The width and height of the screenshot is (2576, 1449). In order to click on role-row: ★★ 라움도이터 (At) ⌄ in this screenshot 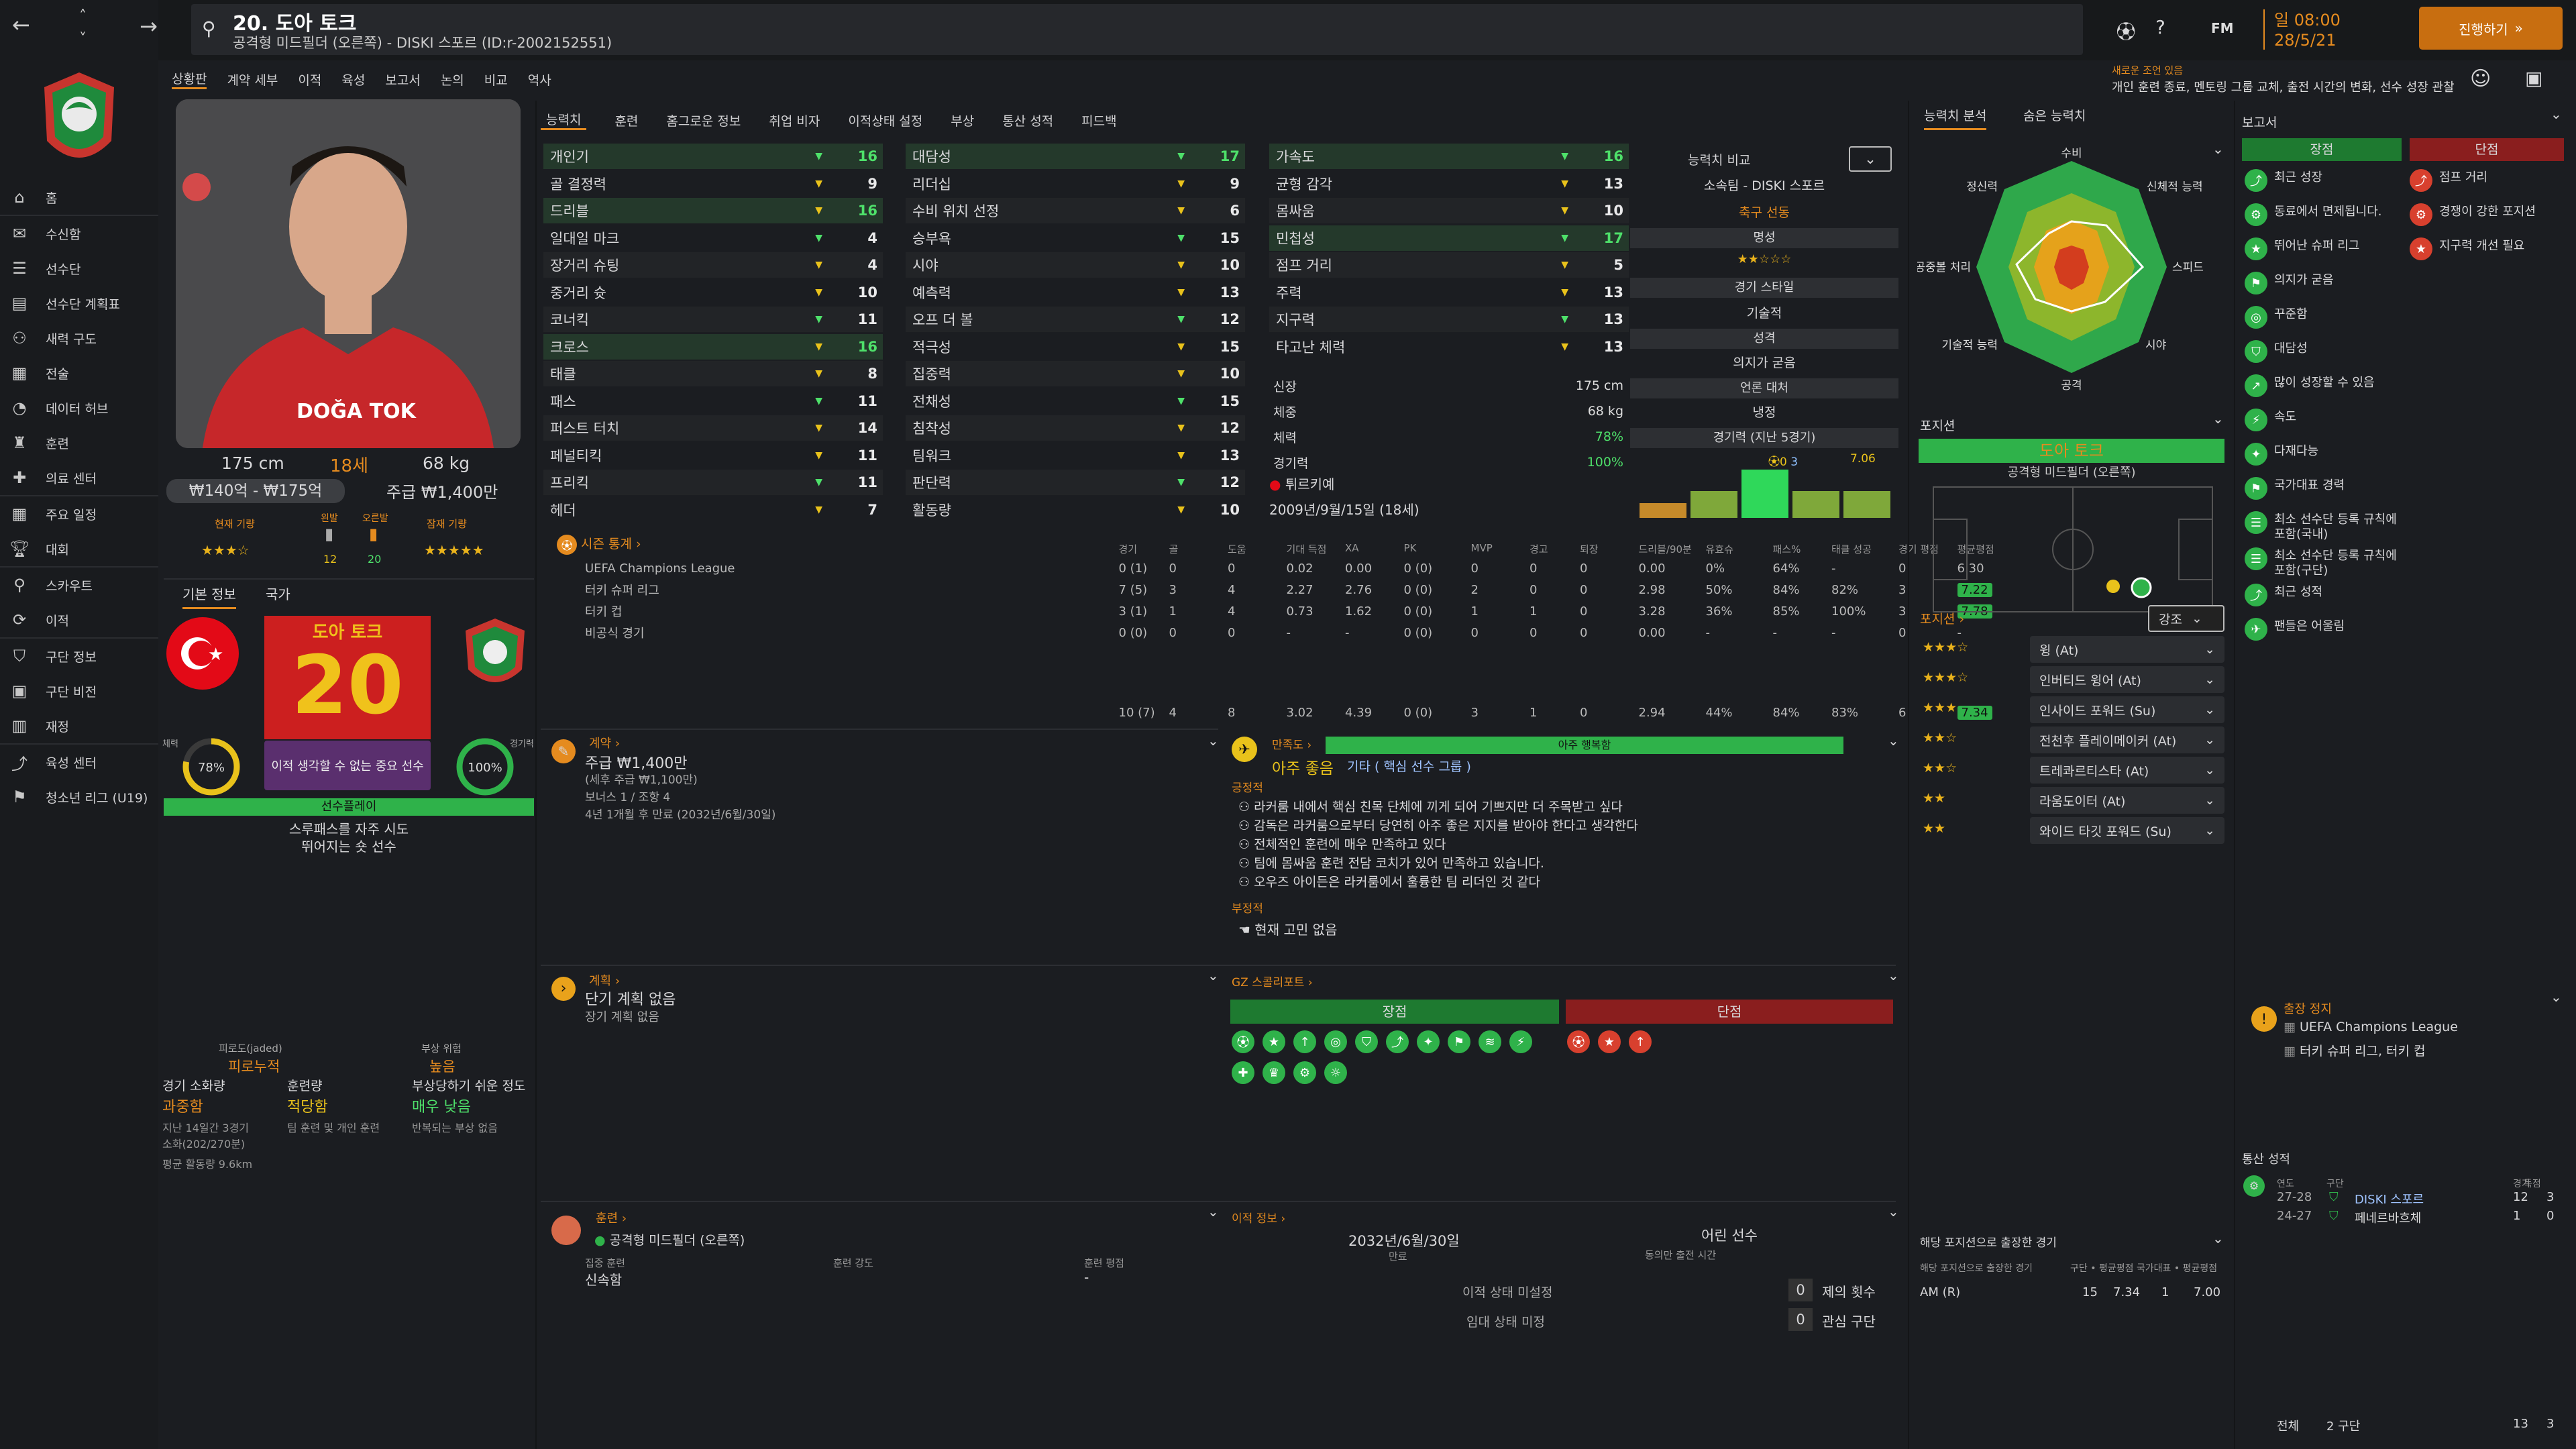, I will do `click(2072, 800)`.